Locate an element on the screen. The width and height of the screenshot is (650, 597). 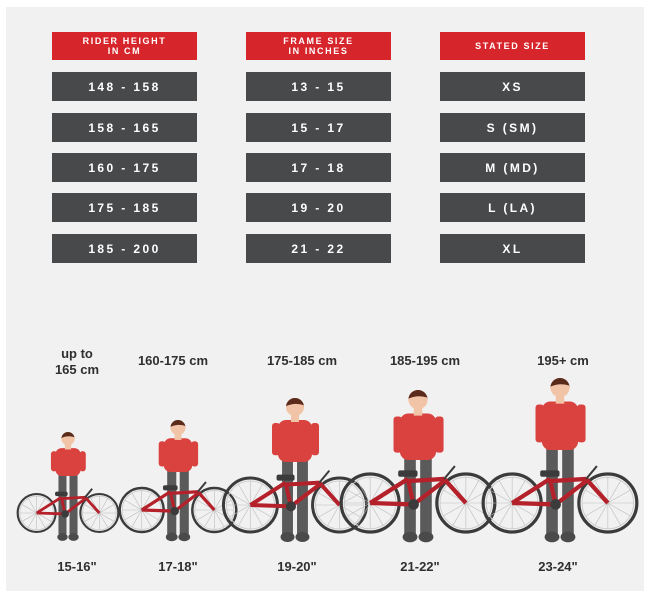
cell-frame-size: 15 - 17 is located at coordinates (318, 127).